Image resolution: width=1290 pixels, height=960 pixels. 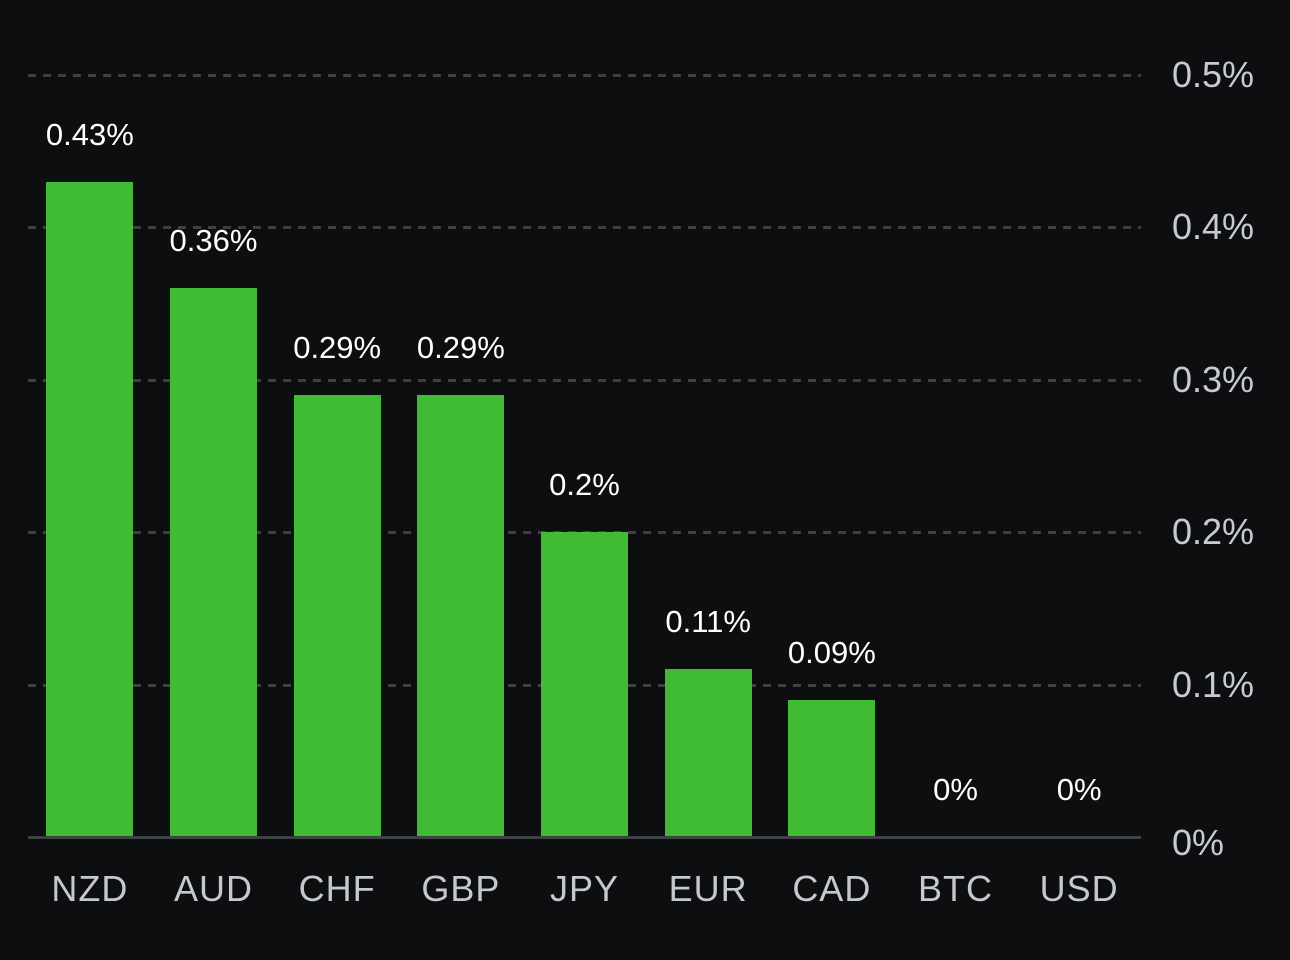 I want to click on y-axis-tick-label: 0.1%, so click(x=1213, y=684).